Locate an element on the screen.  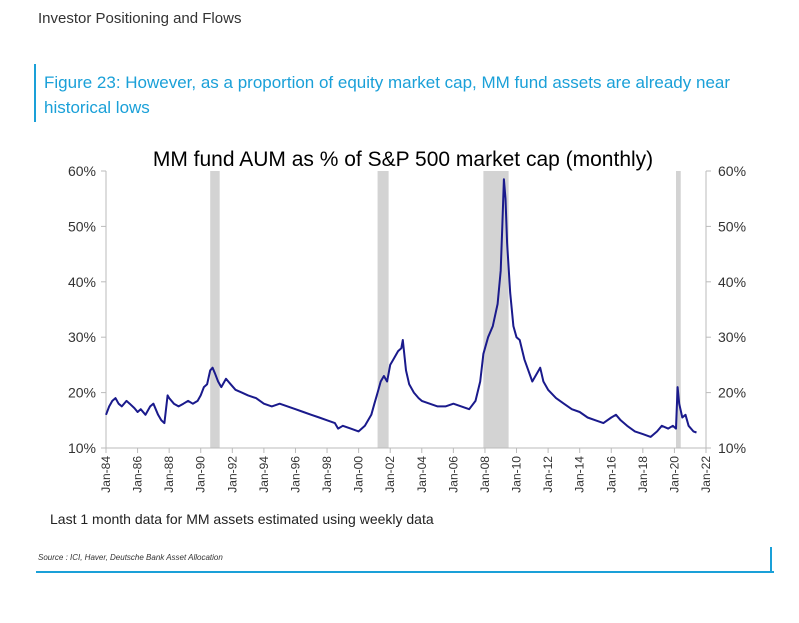
x-tick-label: Jan-18 is located at coordinates (643, 474).